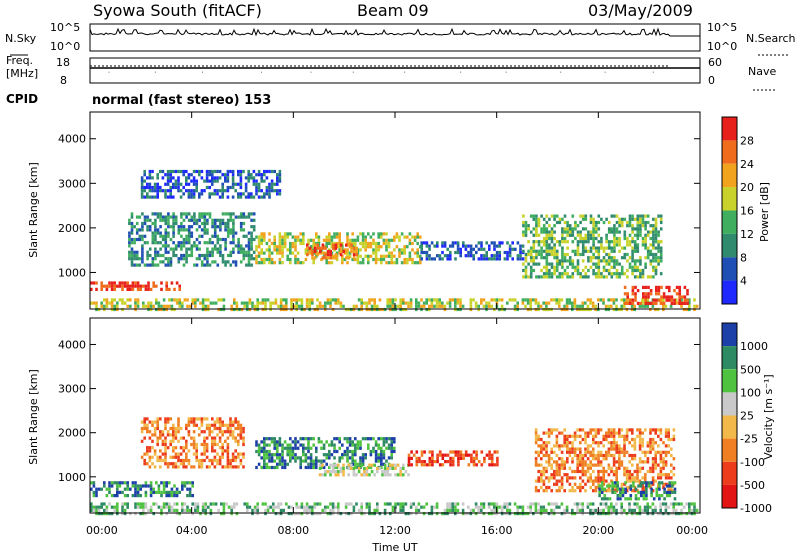  Describe the element at coordinates (497, 530) in the screenshot. I see `x-tick-label: 16:00` at that location.